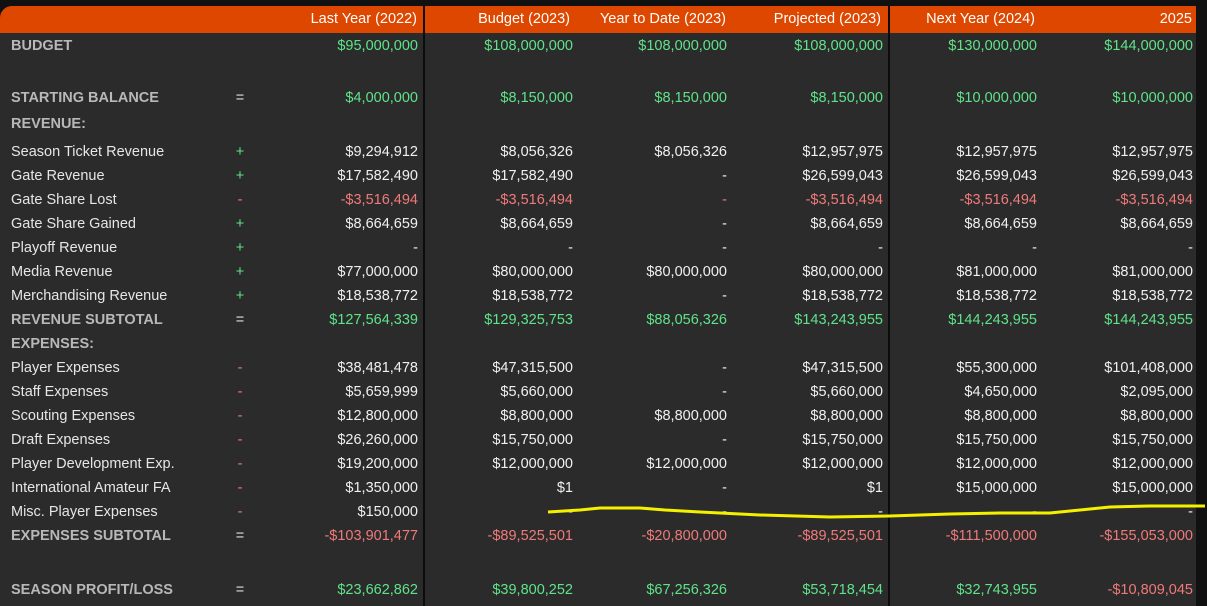 This screenshot has width=1207, height=606. I want to click on row-label: Media Revenue, so click(62, 272).